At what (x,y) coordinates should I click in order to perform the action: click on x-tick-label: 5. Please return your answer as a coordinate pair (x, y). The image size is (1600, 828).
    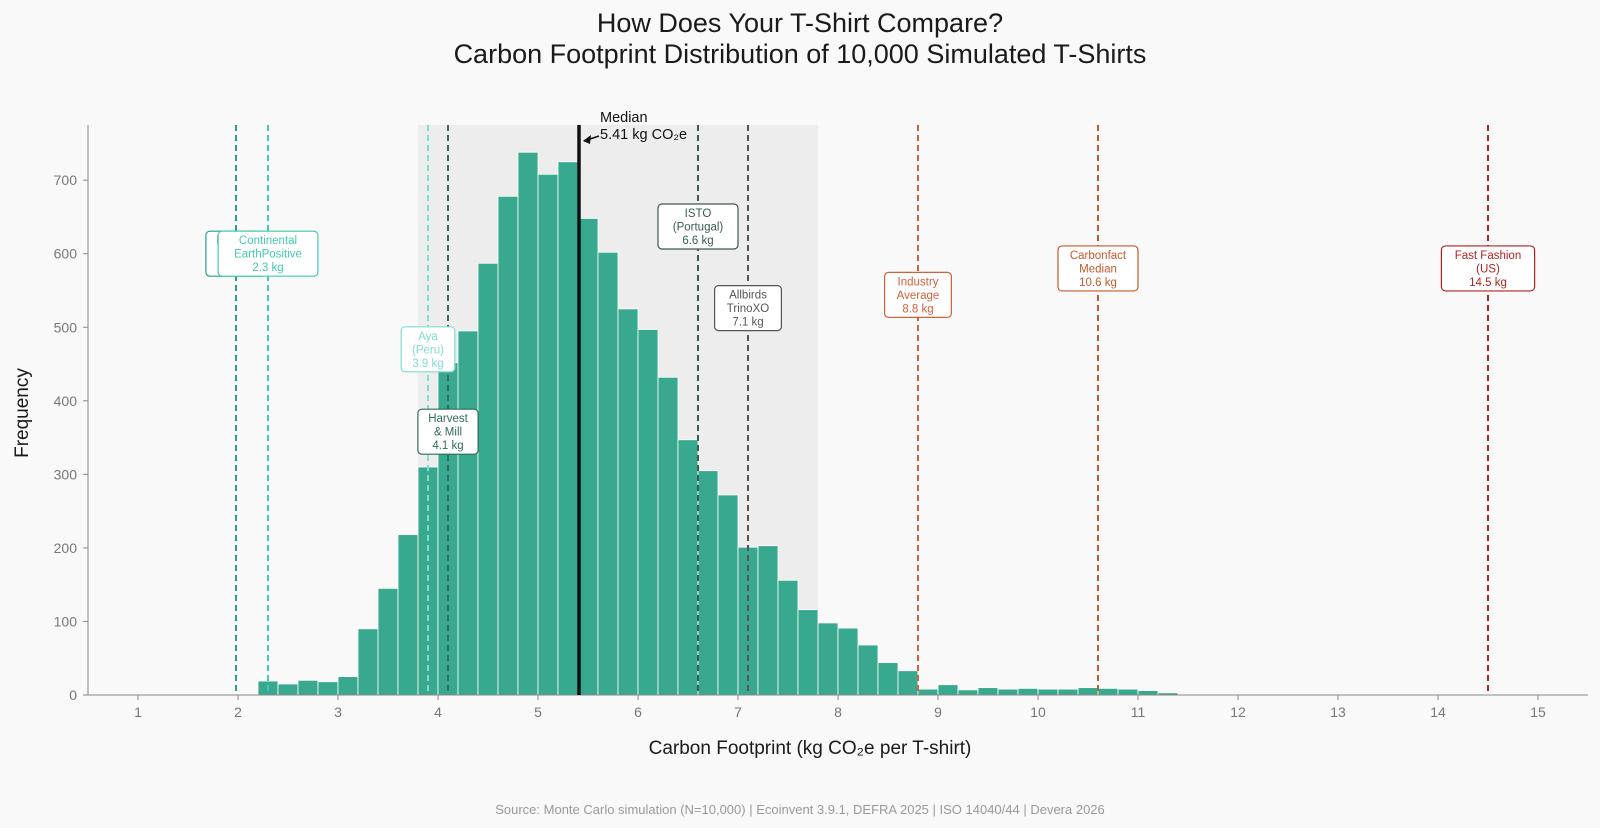
    Looking at the image, I should click on (538, 712).